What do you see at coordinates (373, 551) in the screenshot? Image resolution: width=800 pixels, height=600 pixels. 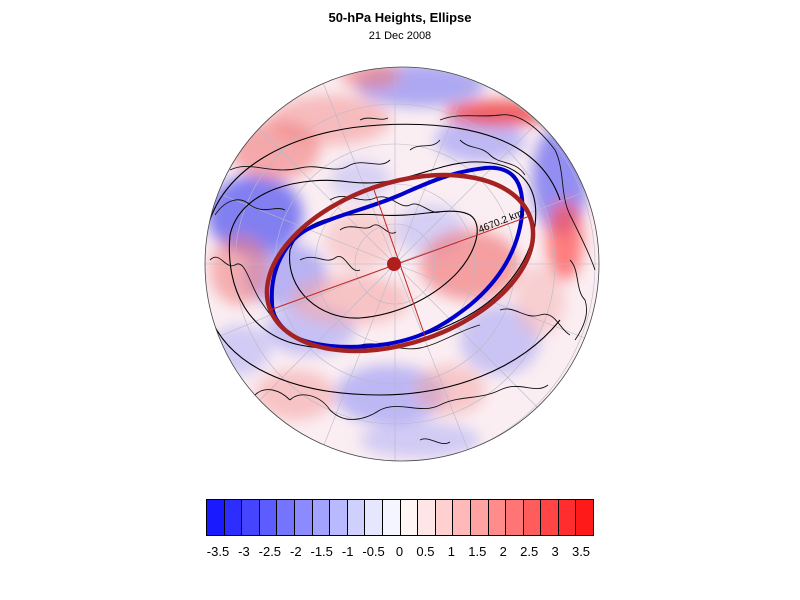 I see `colorbar-tick-label: -0.5` at bounding box center [373, 551].